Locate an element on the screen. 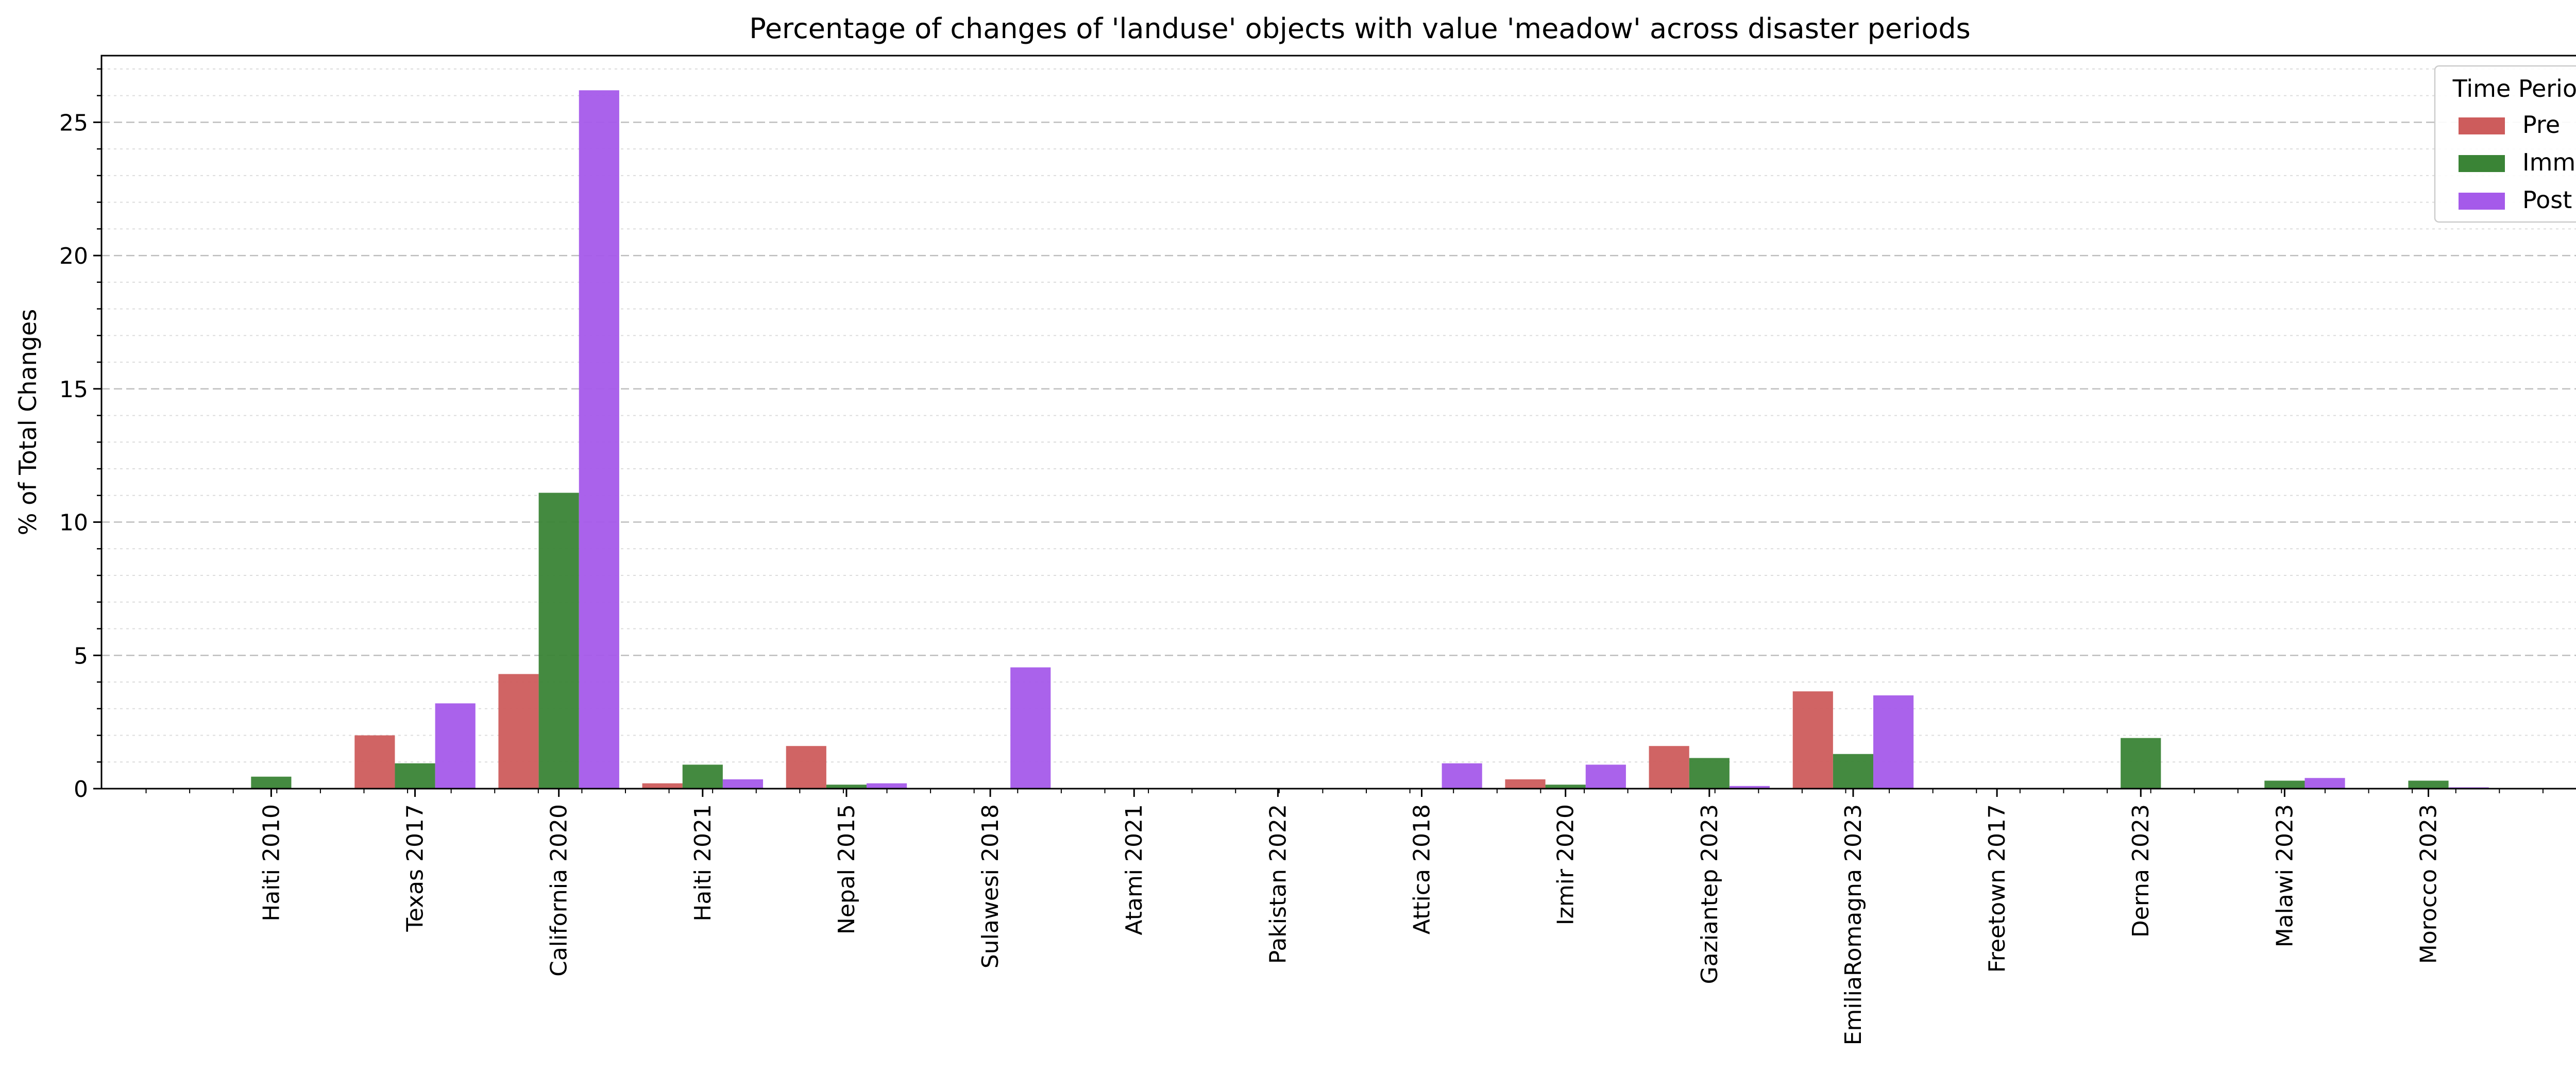 This screenshot has width=2576, height=1090. legend-swatch-post is located at coordinates (2482, 201).